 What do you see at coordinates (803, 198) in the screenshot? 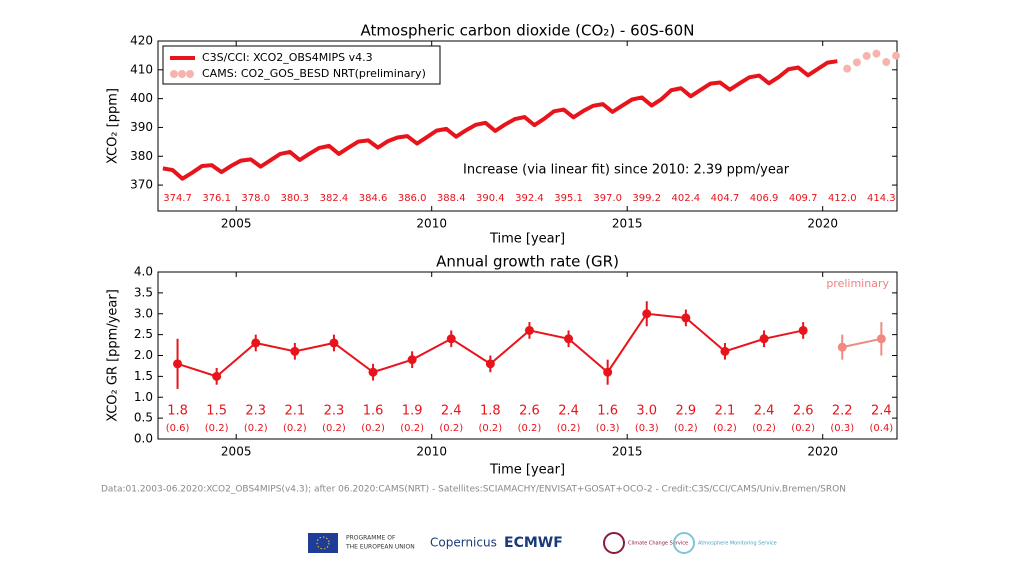
I see `annual-mean-label: 409.7` at bounding box center [803, 198].